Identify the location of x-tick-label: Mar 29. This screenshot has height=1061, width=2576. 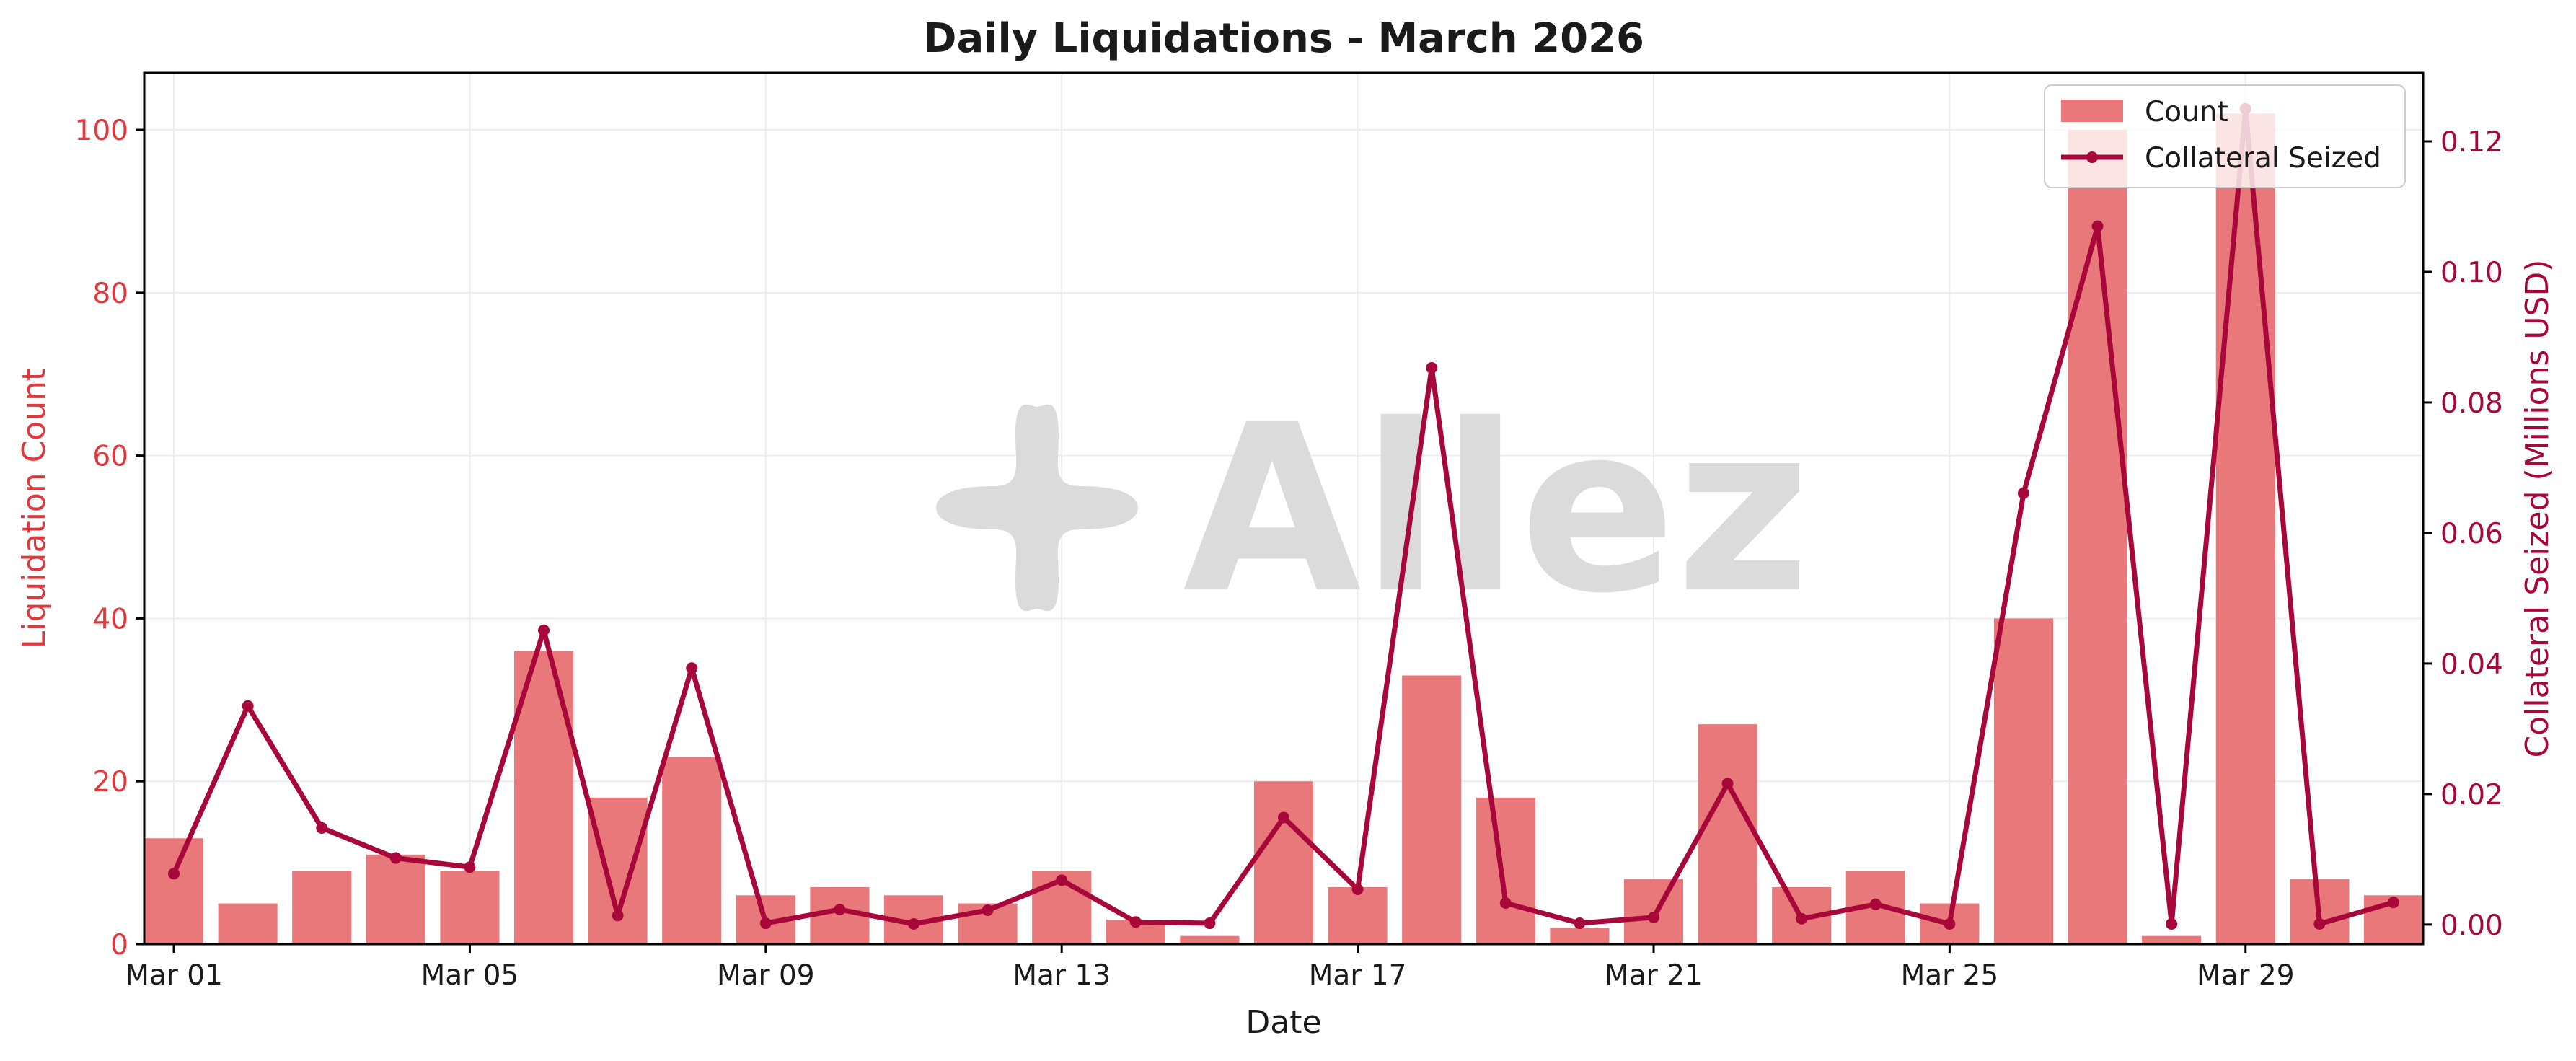
(2246, 975).